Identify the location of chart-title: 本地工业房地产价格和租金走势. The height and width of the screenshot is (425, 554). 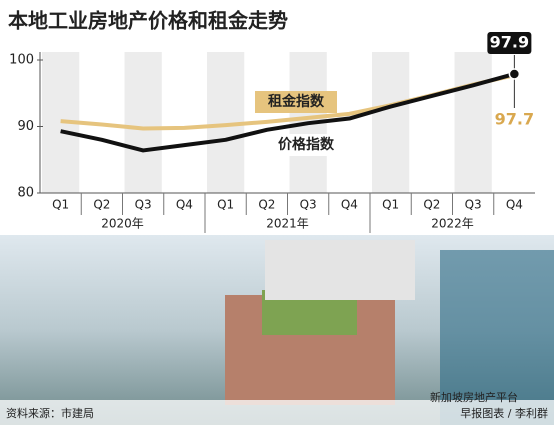
(148, 21).